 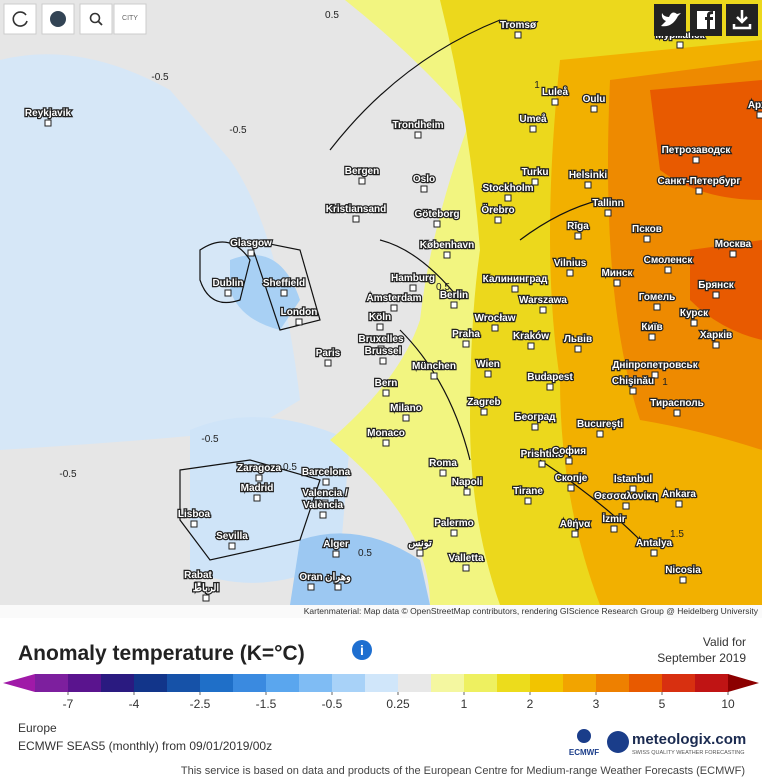 I want to click on city-label: Kraków, so click(x=531, y=336).